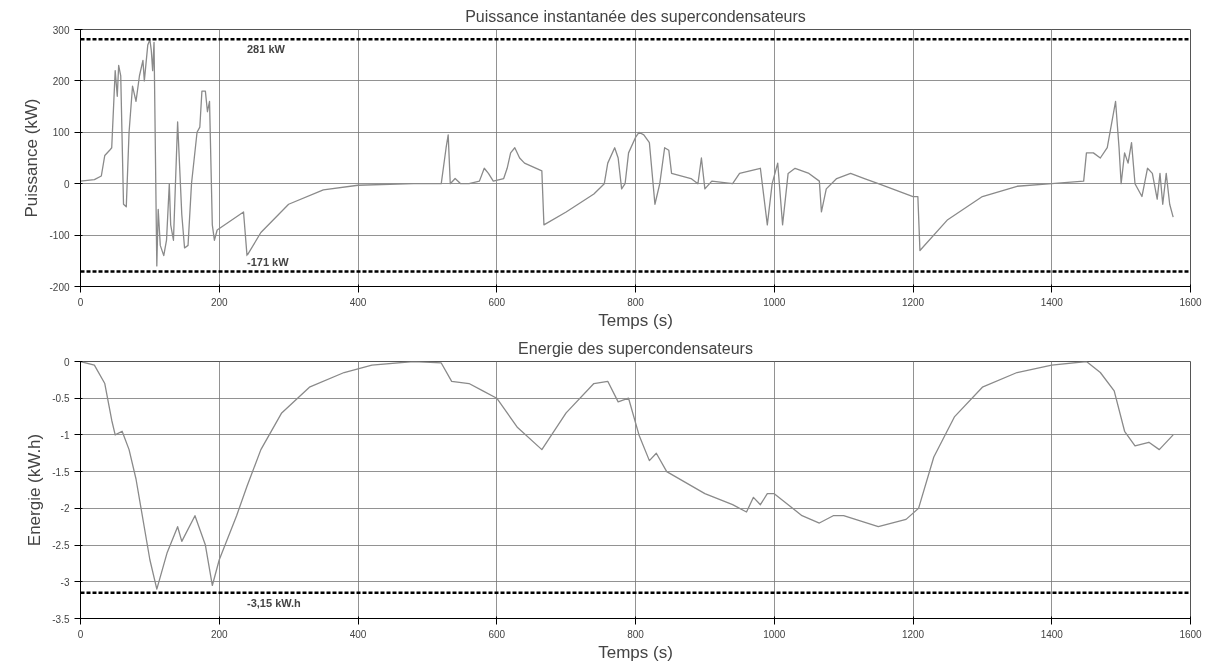  I want to click on y-tick-label: 200, so click(61, 81).